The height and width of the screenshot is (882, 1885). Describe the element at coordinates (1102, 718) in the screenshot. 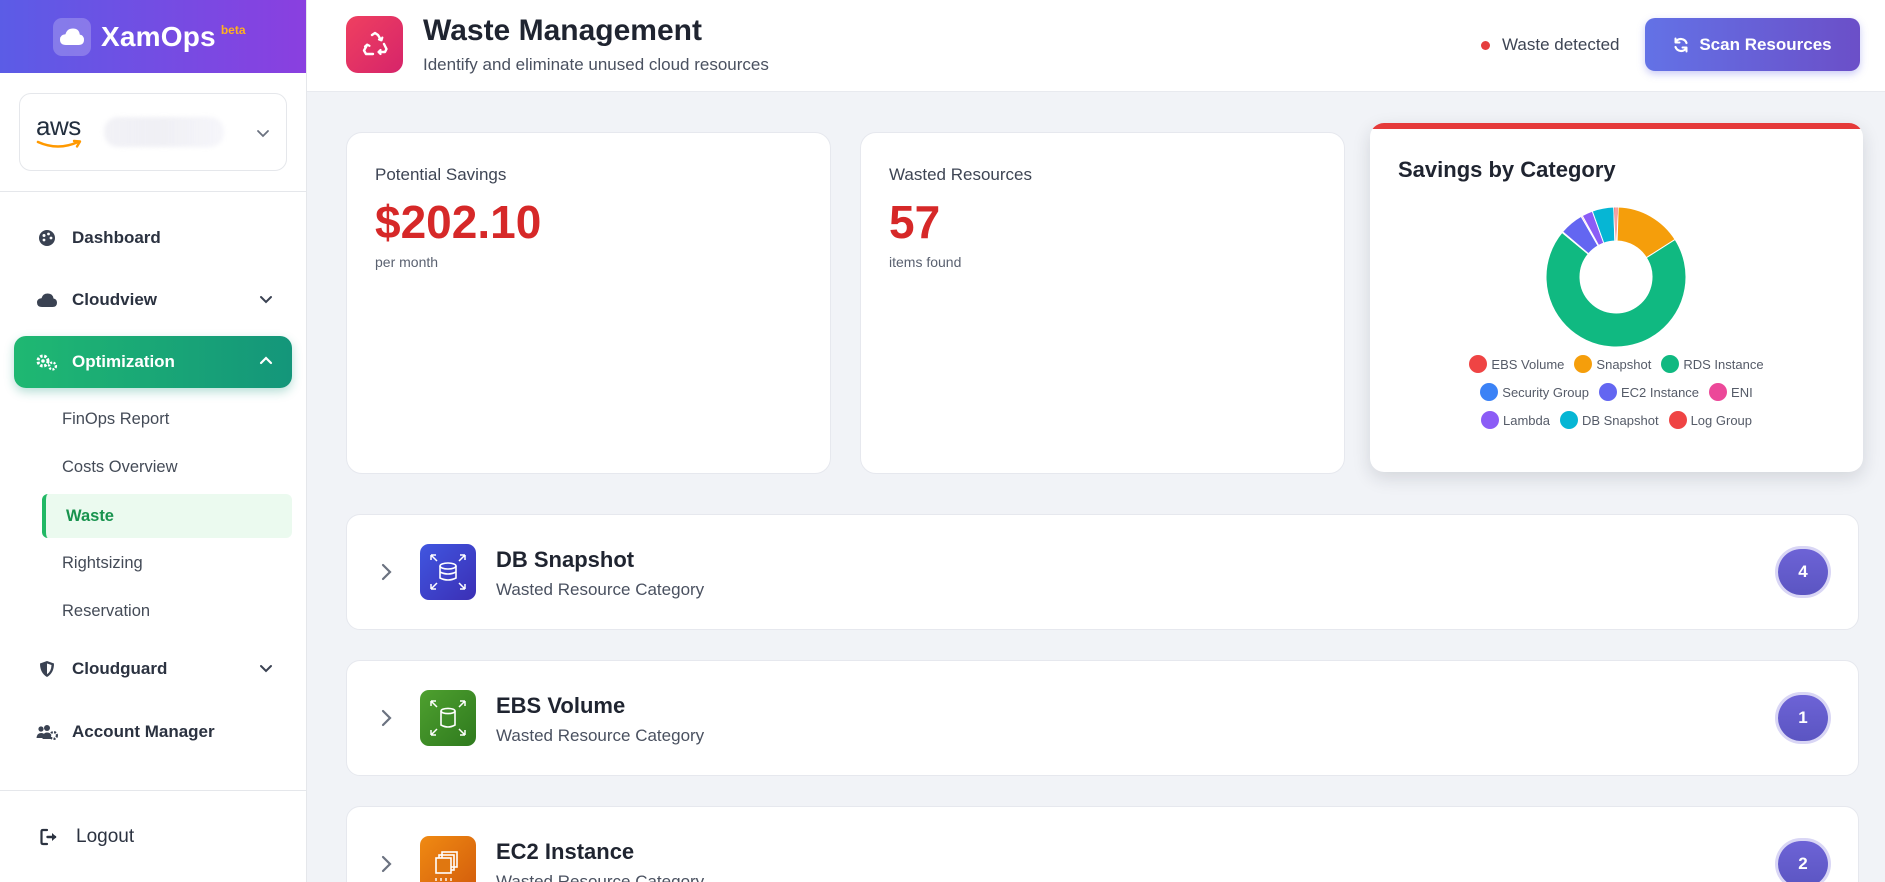

I see `category-row-ebs-volume: EBS Volume Wasted Resource Category 1` at that location.